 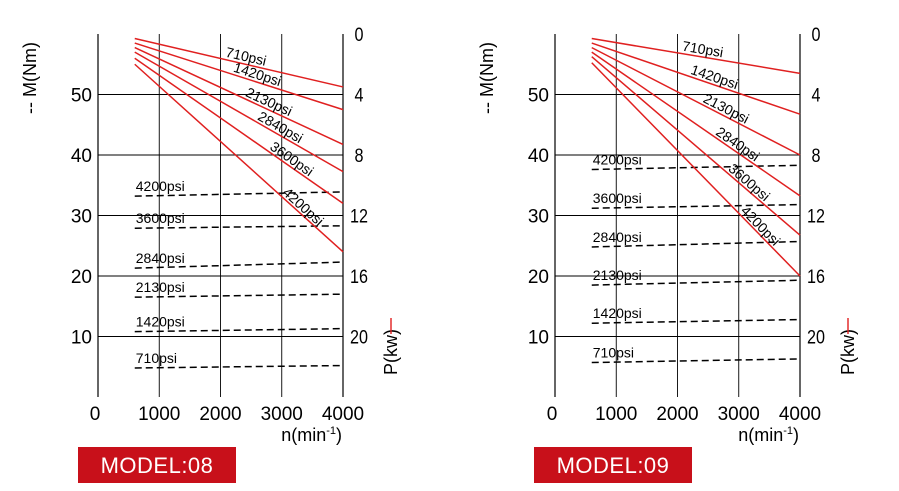 I want to click on power-line-label: 2840psi, so click(x=737, y=143).